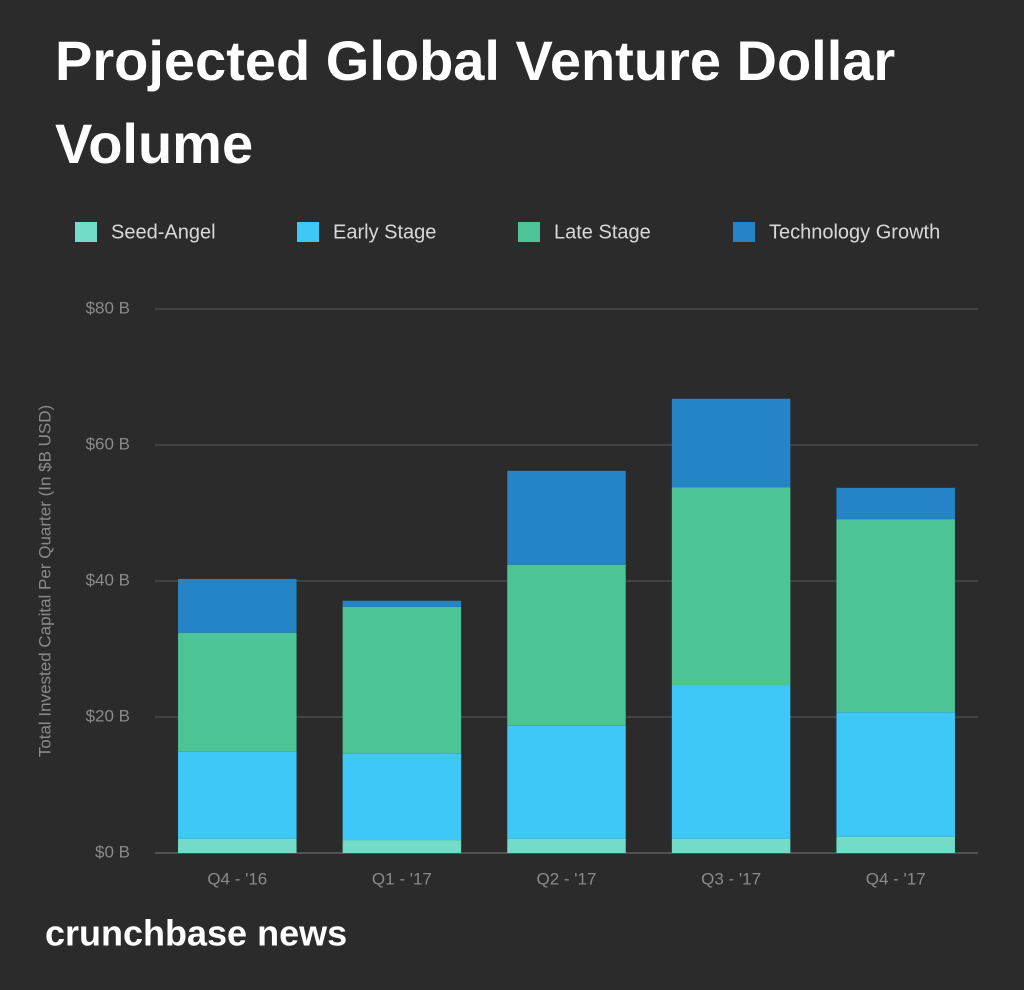  What do you see at coordinates (483, 102) in the screenshot?
I see `chart-title: Projected Global Venture Dollar Volume` at bounding box center [483, 102].